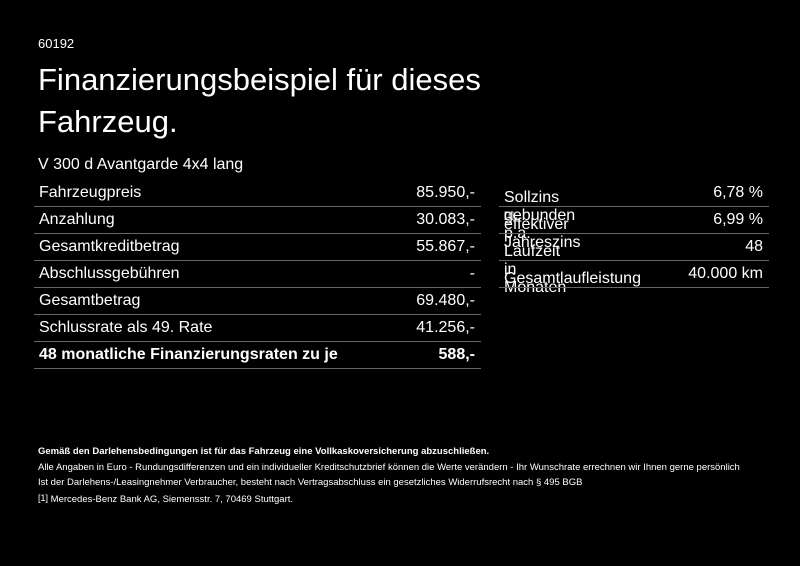 The height and width of the screenshot is (566, 800). I want to click on row-label: 48 monatliche Finanzierungsraten zu je, so click(188, 354).